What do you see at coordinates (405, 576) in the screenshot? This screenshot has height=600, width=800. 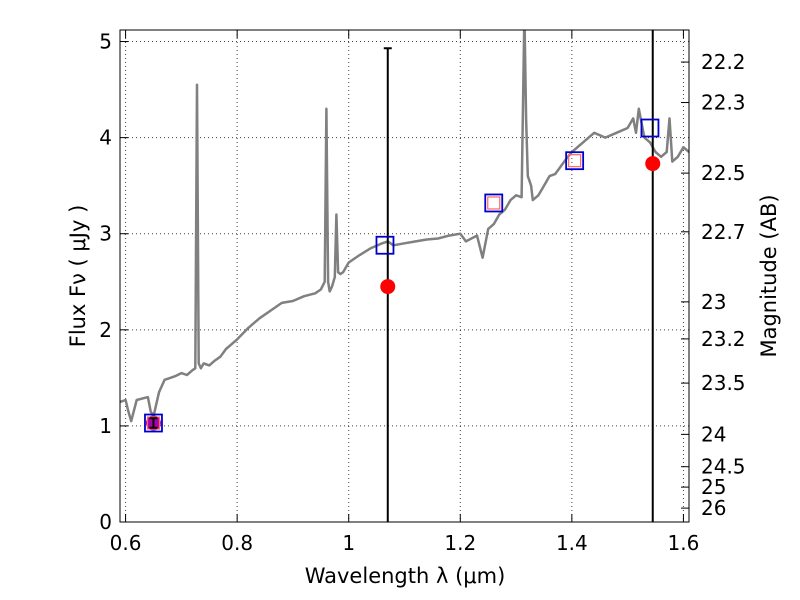 I see `x-axis-label: Wavelength λ (μm)` at bounding box center [405, 576].